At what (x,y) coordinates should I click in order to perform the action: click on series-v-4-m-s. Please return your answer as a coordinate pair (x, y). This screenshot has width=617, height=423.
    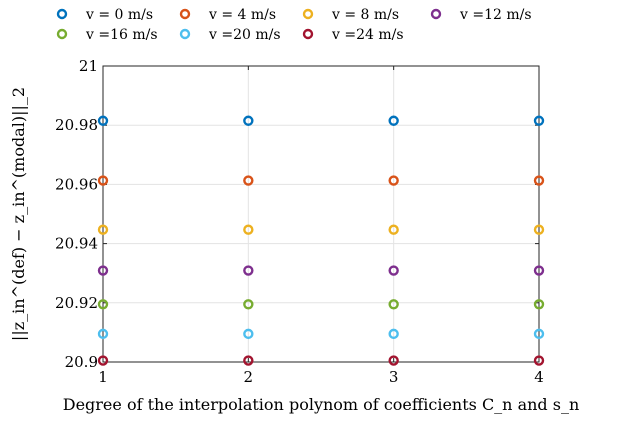
    Looking at the image, I should click on (321, 180).